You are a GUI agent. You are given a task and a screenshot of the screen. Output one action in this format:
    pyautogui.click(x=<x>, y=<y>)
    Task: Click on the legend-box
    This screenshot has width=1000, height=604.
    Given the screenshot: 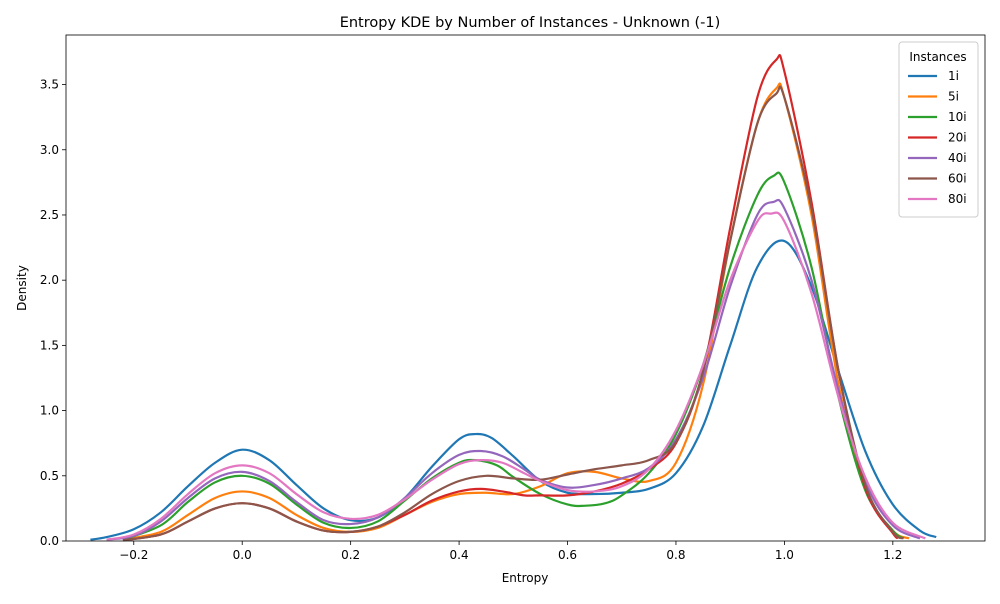 What is the action you would take?
    pyautogui.click(x=938, y=129)
    